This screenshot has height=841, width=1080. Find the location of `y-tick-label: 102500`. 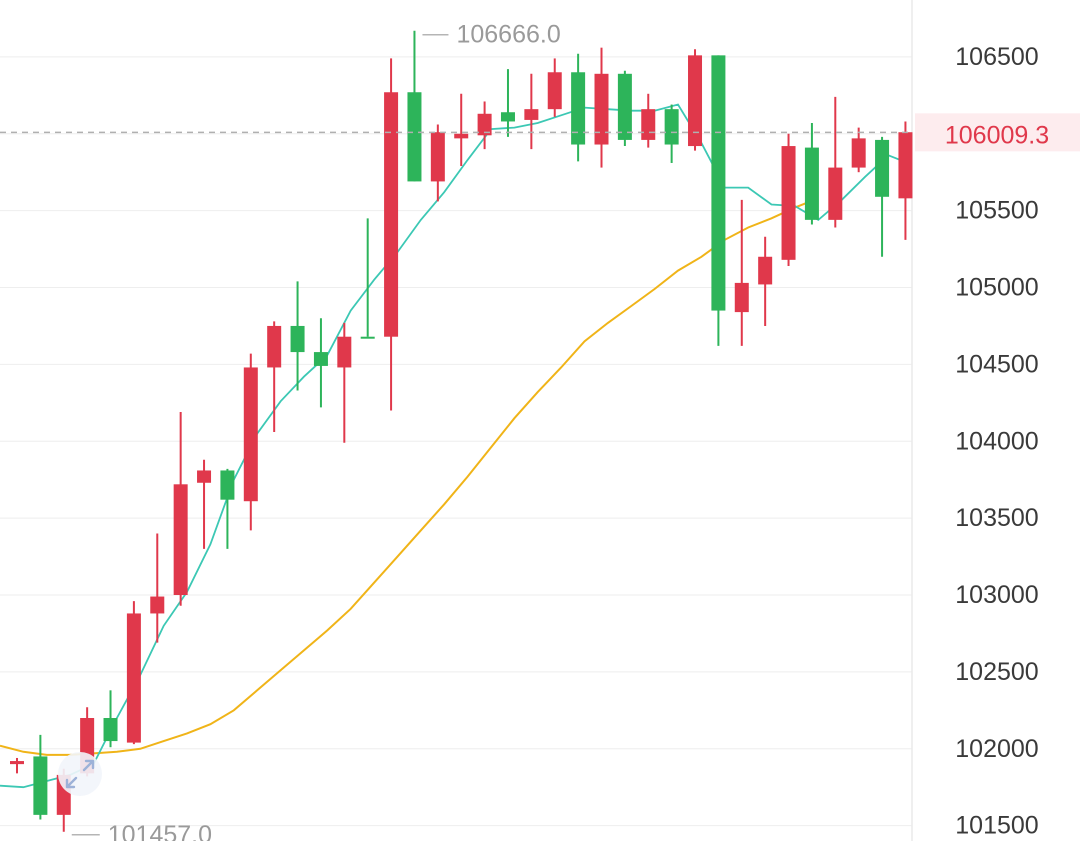

y-tick-label: 102500 is located at coordinates (996, 672).